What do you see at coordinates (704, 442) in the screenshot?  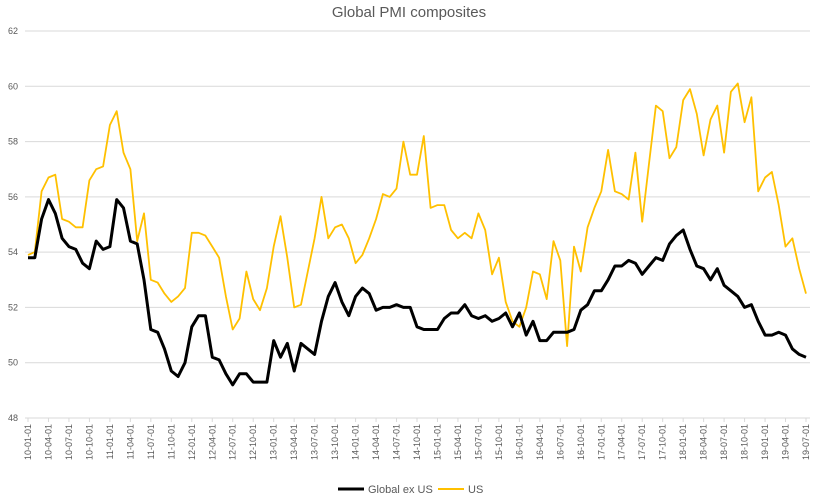 I see `x-tick-label: 18-04-01` at bounding box center [704, 442].